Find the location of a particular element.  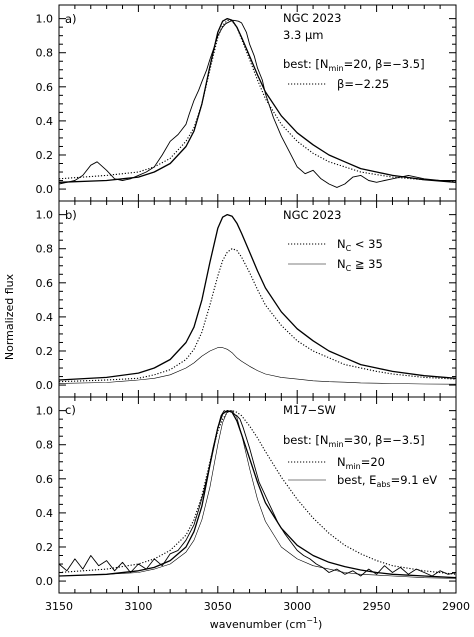

panel-b-low-prefix: N is located at coordinates (341, 244).